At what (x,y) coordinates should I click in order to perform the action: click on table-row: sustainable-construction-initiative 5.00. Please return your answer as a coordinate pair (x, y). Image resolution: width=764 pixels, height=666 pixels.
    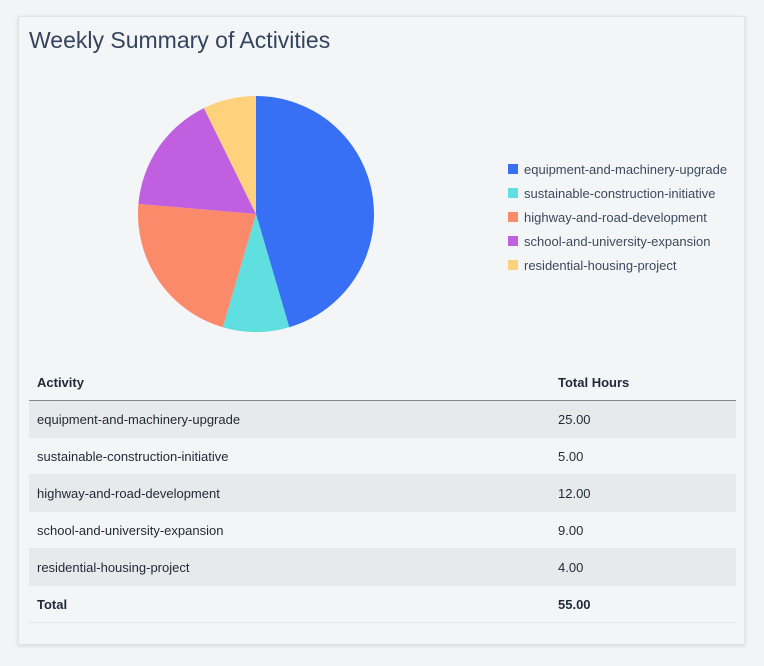
    Looking at the image, I should click on (382, 456).